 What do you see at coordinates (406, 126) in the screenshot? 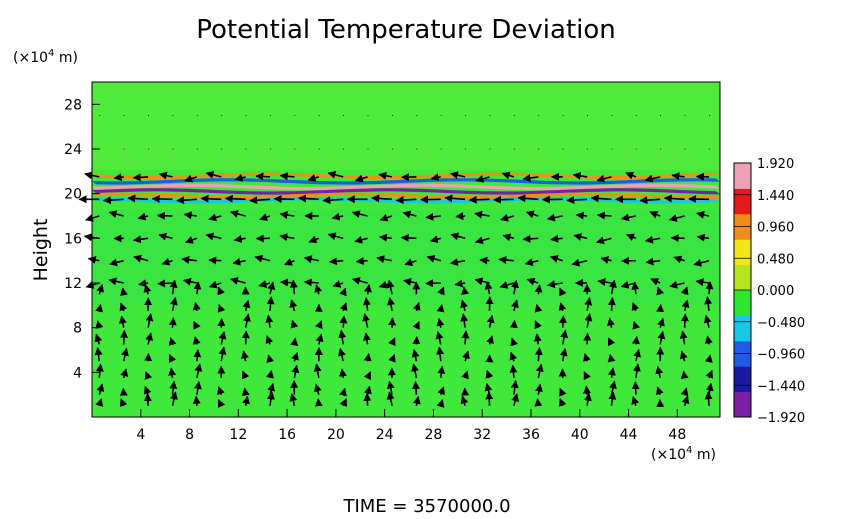
I see `upper-layer-shade` at bounding box center [406, 126].